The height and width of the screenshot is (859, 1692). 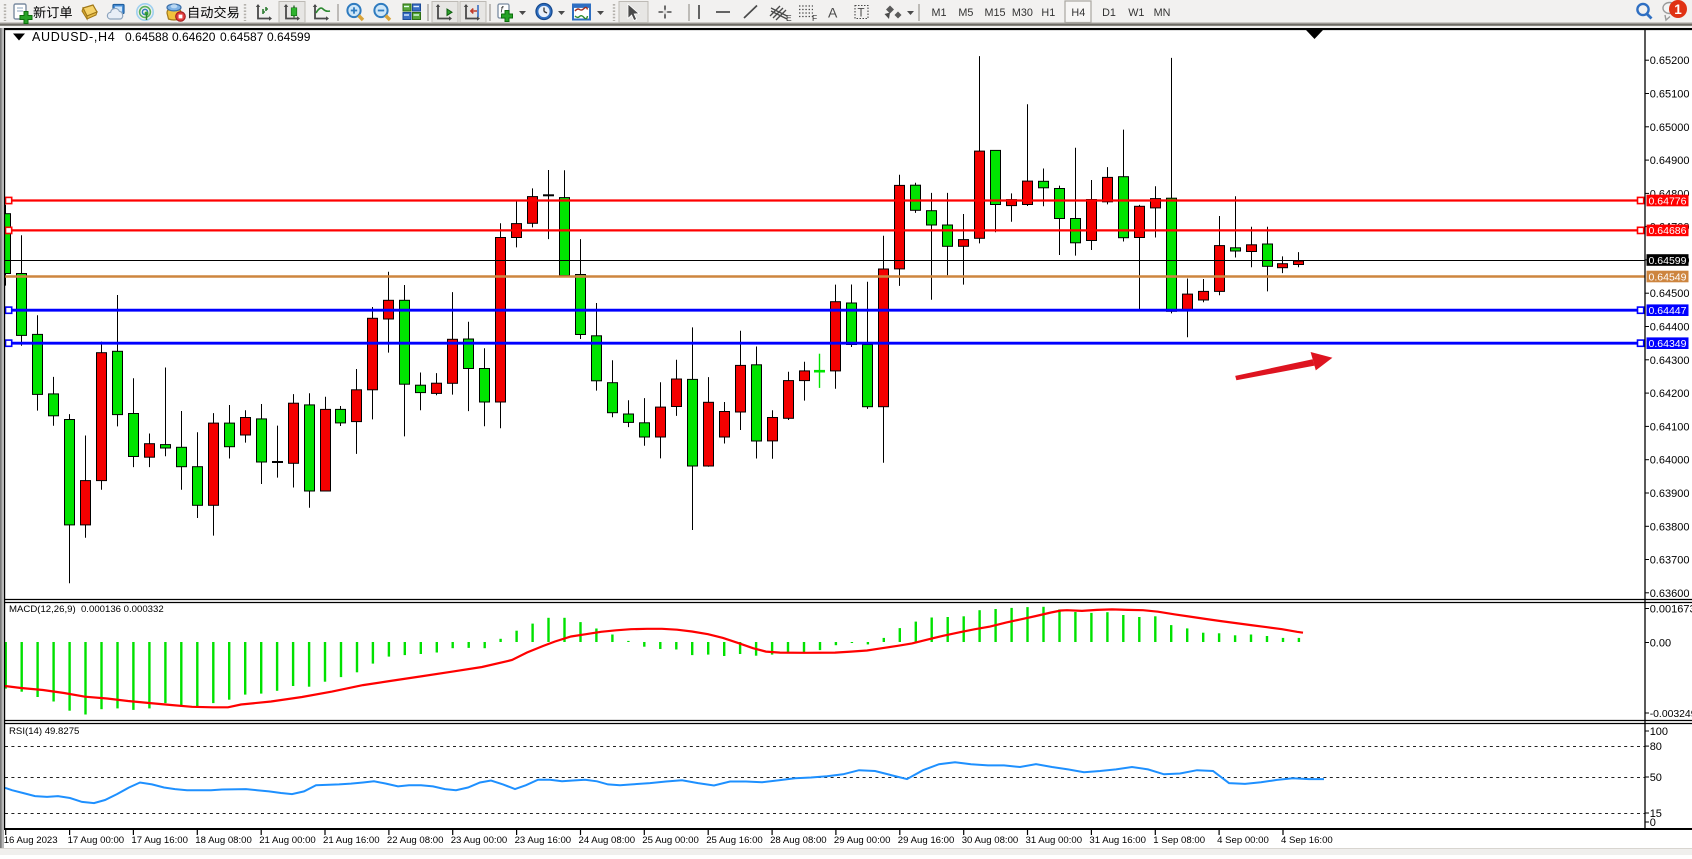 I want to click on svg-text: T, so click(x=861, y=14).